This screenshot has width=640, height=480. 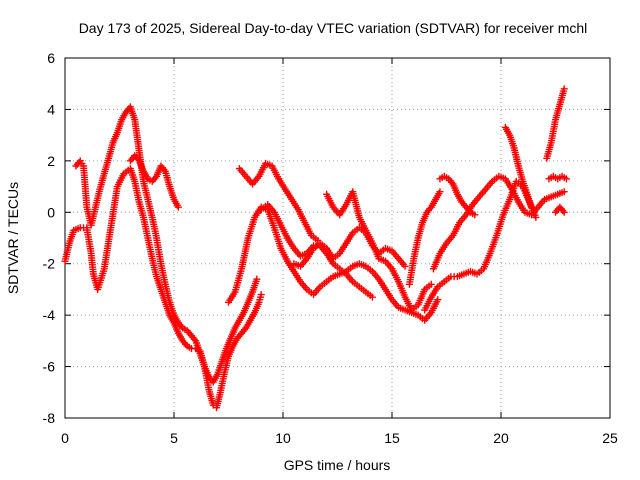 I want to click on x-tick-label: 10, so click(x=283, y=438).